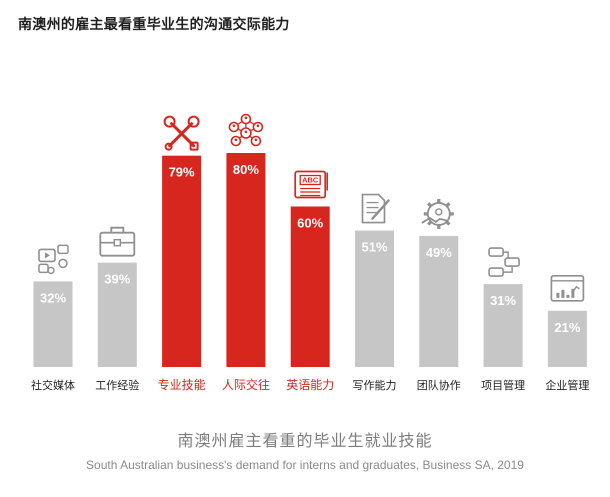 This screenshot has width=610, height=497. I want to click on chart-title: 南澳州的雇主最看重毕业生的沟通交际能力, so click(154, 25).